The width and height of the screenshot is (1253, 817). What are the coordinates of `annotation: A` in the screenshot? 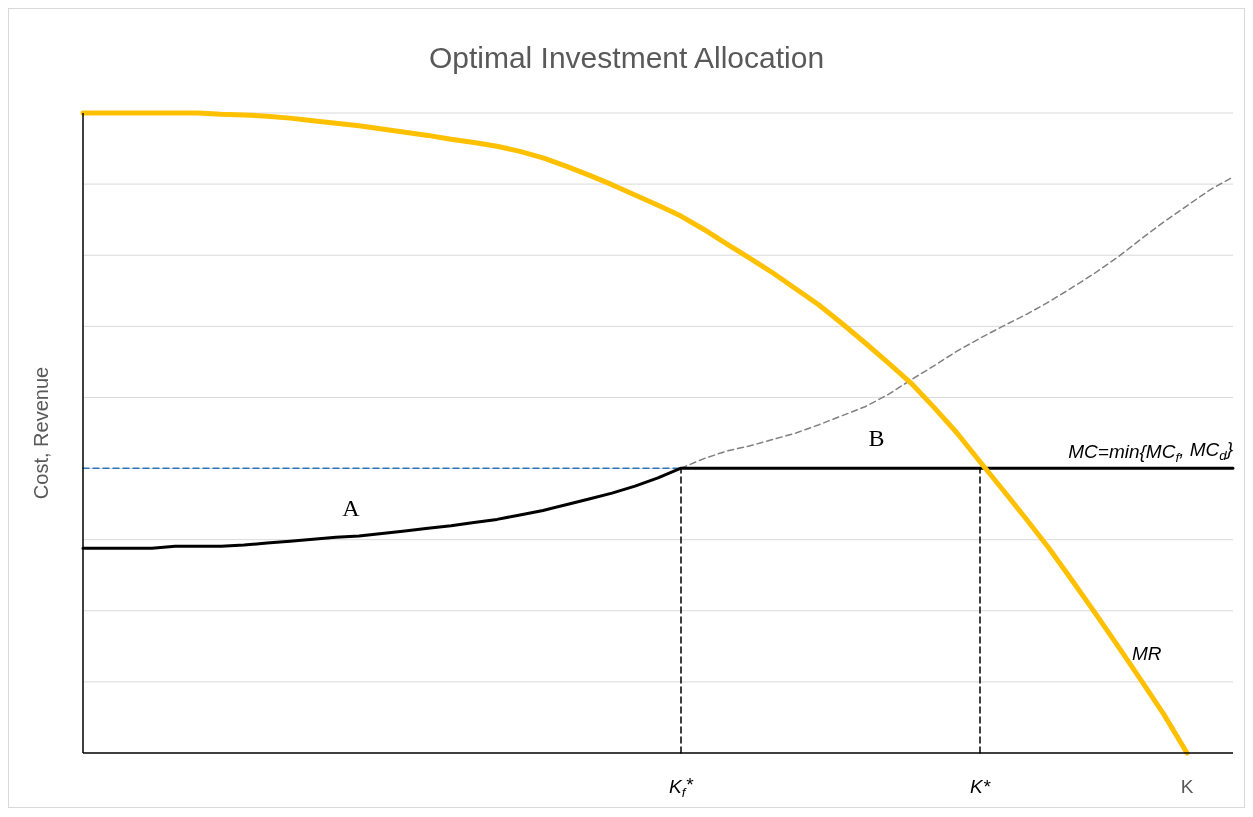 It's located at (351, 508).